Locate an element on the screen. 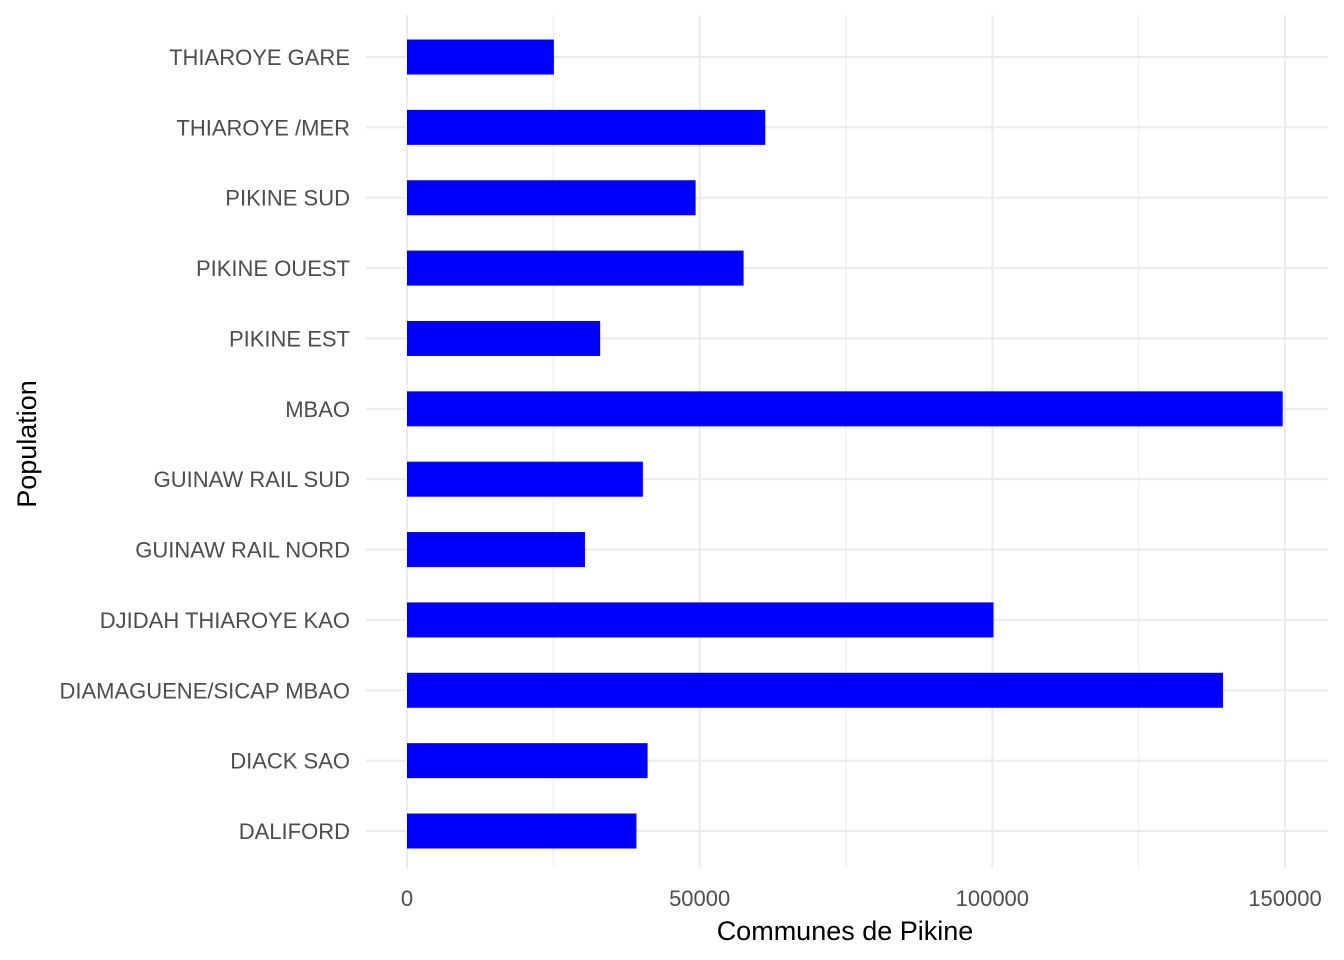 The image size is (1344, 960). x-tick-label: 50000 is located at coordinates (699, 898).